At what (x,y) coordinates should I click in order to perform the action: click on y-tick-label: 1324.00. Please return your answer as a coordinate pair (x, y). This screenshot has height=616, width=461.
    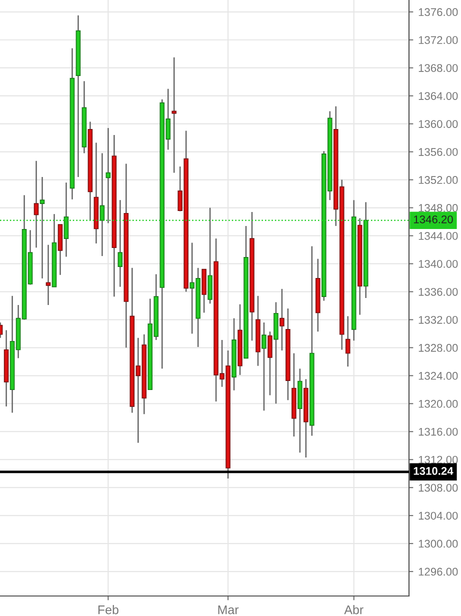
    Looking at the image, I should click on (438, 376).